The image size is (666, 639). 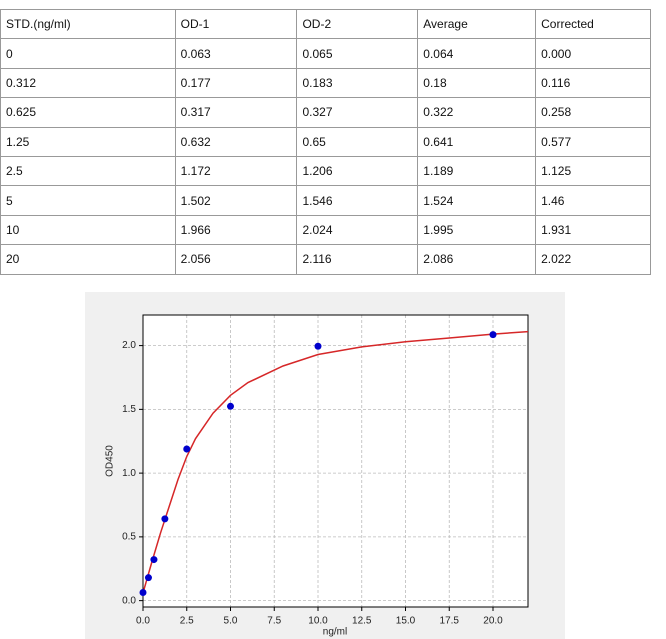 What do you see at coordinates (477, 141) in the screenshot?
I see `table-cell: 0.641` at bounding box center [477, 141].